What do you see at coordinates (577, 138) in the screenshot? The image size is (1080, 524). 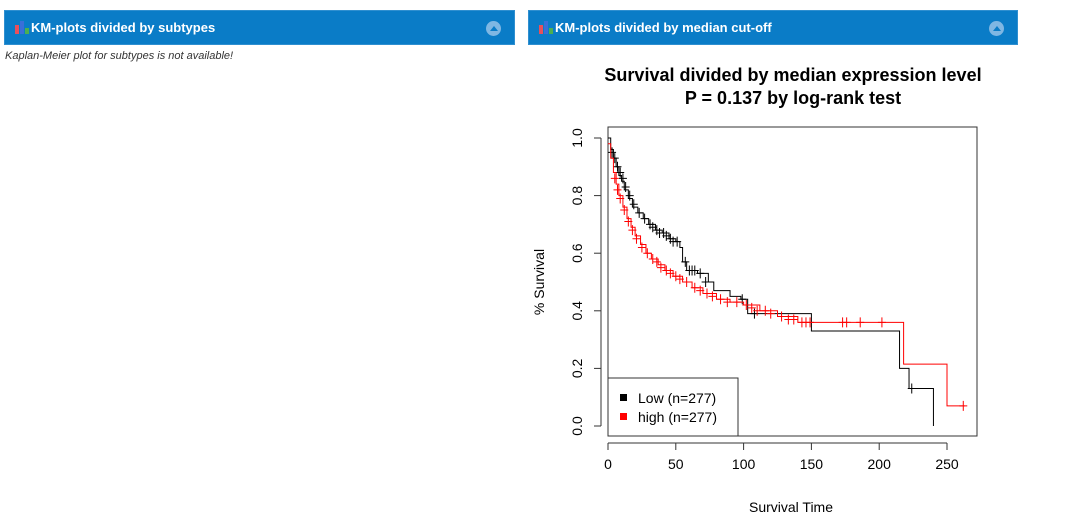 I see `y-tick-label: 1.0` at bounding box center [577, 138].